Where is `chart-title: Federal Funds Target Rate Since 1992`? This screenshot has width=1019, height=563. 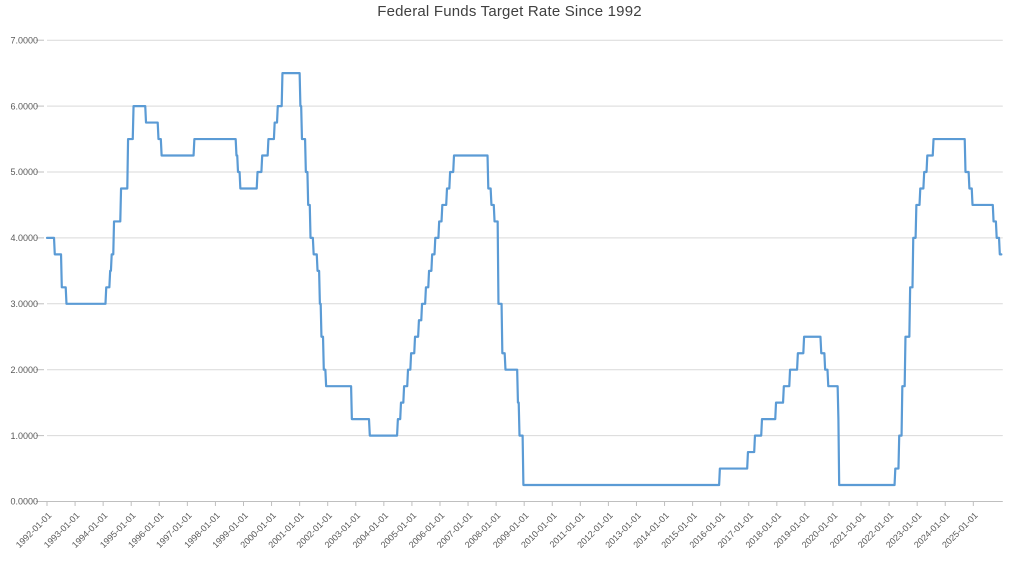 chart-title: Federal Funds Target Rate Since 1992 is located at coordinates (509, 11).